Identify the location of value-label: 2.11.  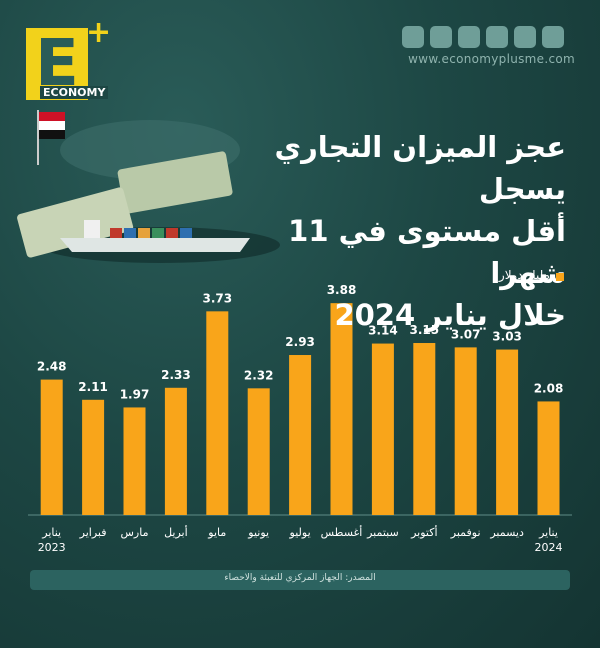
(93, 387).